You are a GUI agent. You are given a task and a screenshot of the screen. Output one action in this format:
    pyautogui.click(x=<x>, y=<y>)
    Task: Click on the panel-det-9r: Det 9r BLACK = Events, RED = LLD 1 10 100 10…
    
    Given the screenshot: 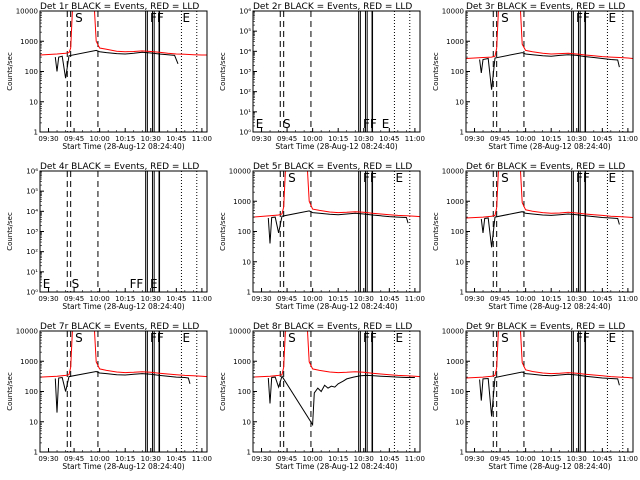 What is the action you would take?
    pyautogui.click(x=535, y=396)
    